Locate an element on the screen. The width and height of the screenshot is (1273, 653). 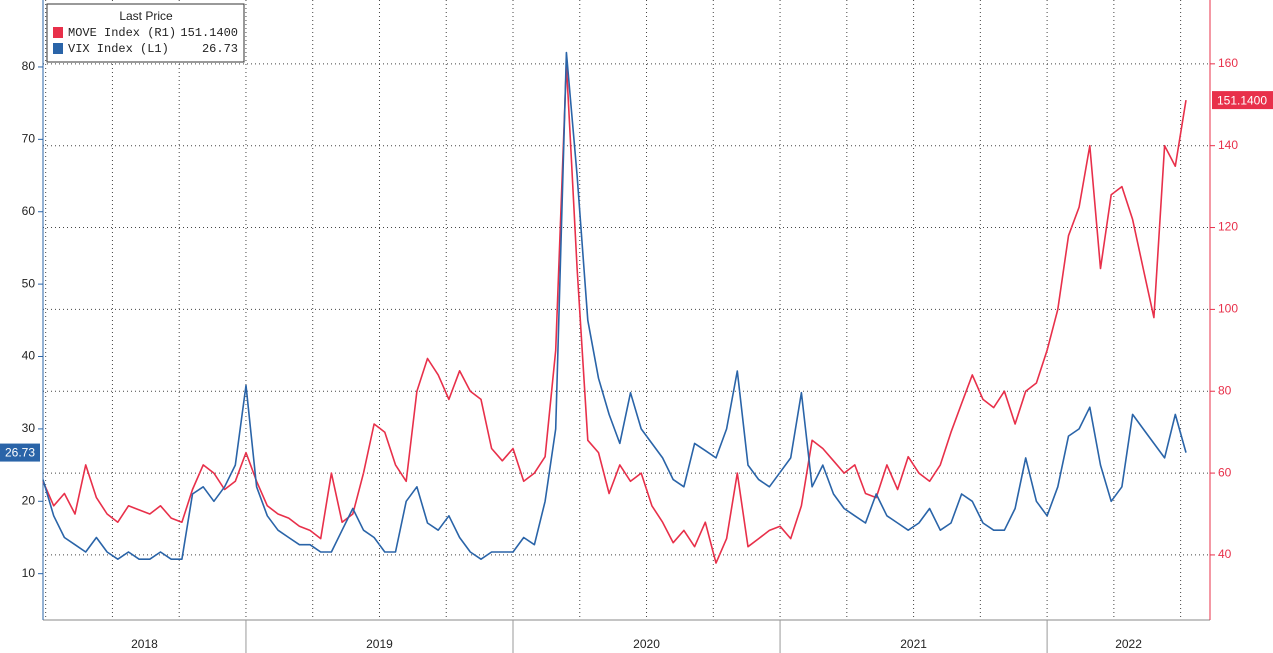
x-tick-label: 2022 is located at coordinates (1128, 644).